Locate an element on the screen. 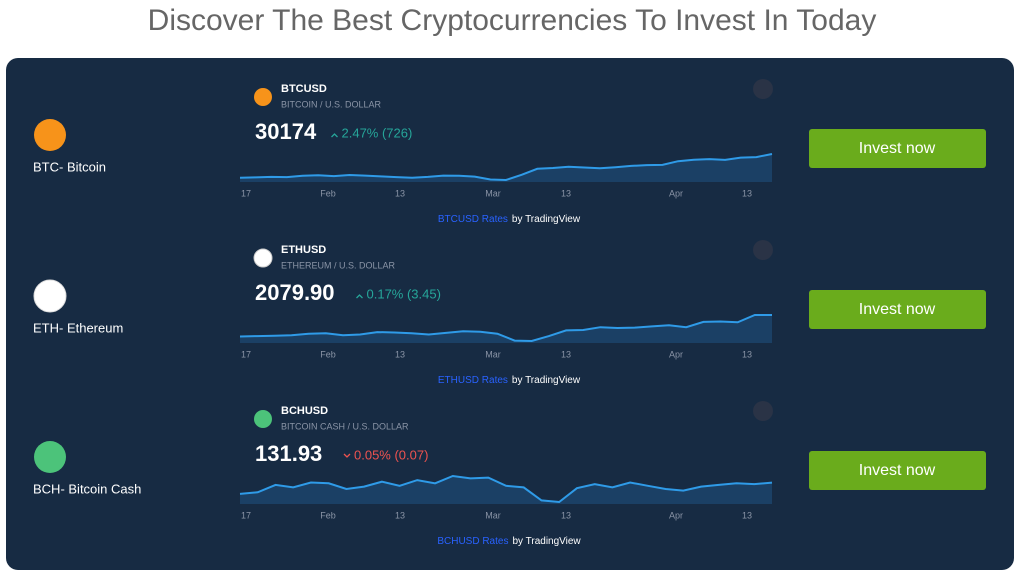  price: 30174 is located at coordinates (286, 131).